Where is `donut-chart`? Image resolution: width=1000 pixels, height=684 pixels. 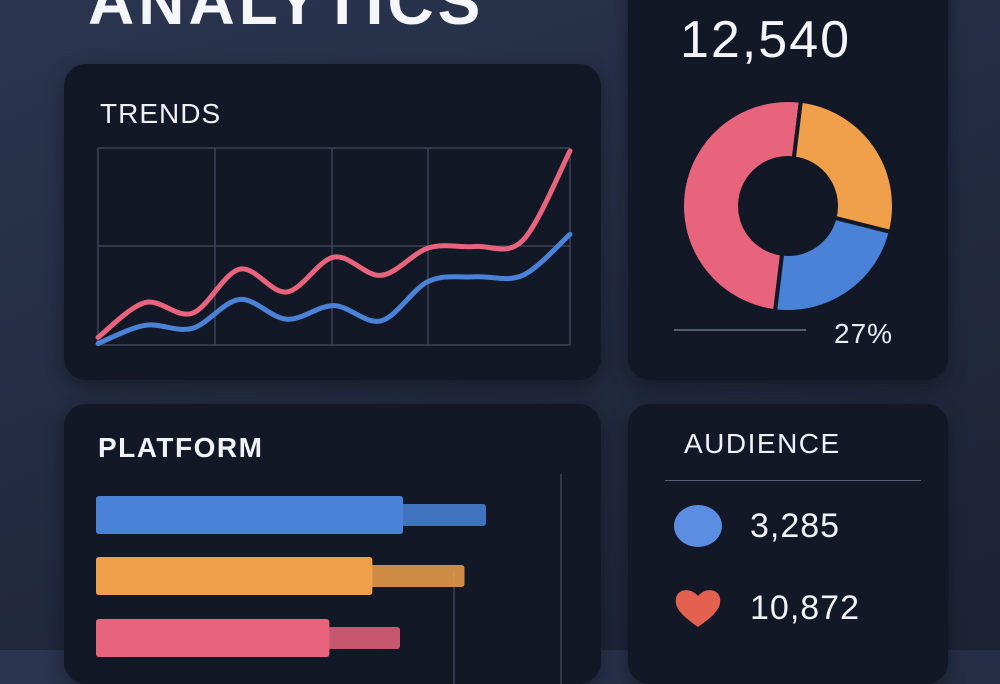
donut-chart is located at coordinates (785, 214).